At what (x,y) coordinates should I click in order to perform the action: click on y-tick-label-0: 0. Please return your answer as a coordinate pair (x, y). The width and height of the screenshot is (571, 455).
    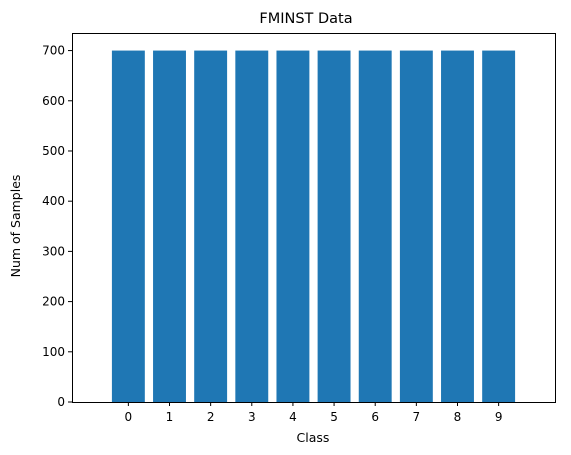
    Looking at the image, I should click on (61, 402).